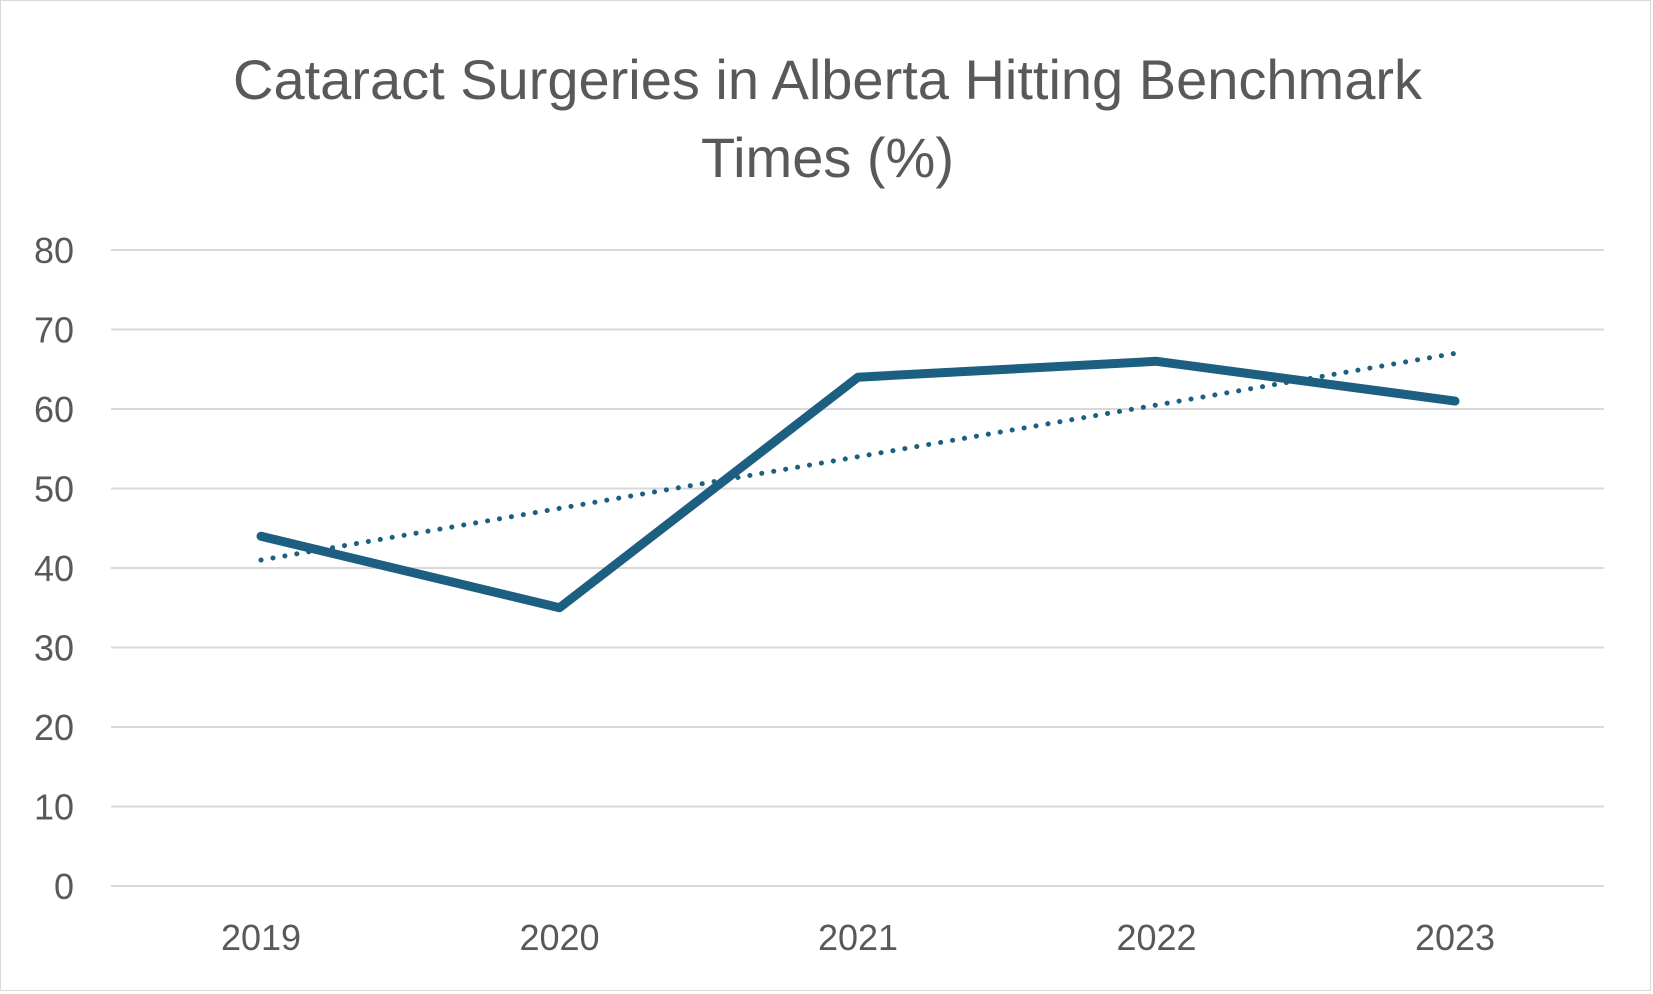  I want to click on y-tick-label: 30, so click(54, 648).